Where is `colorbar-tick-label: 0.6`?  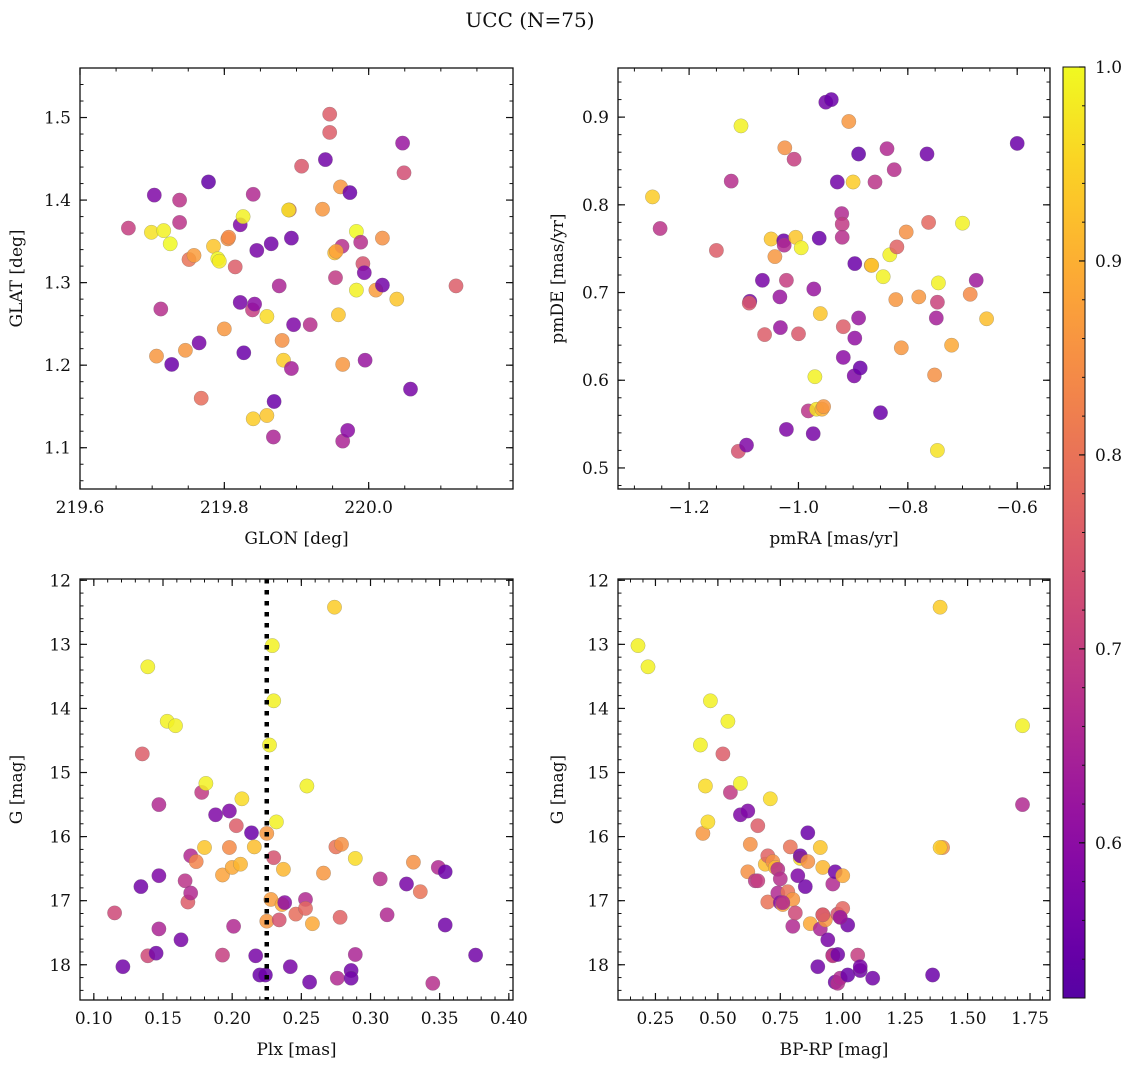
colorbar-tick-label: 0.6 is located at coordinates (1108, 844).